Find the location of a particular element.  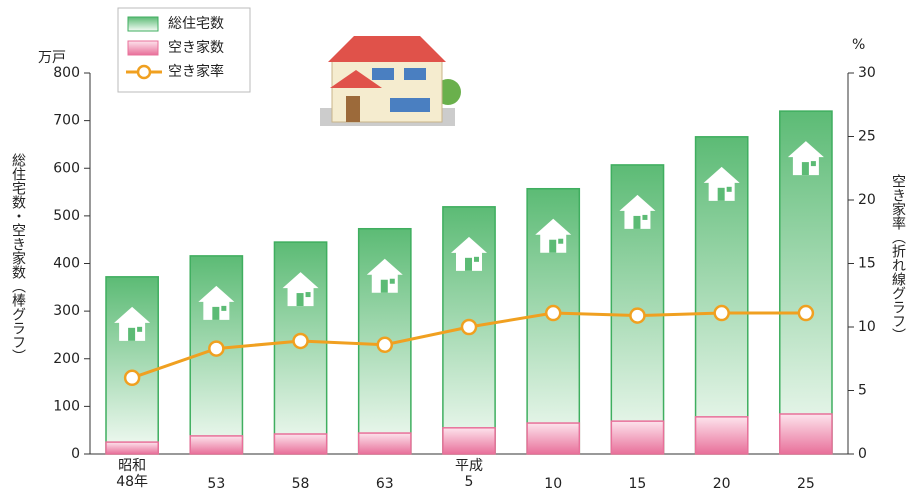

legend-label: 総住宅数 is located at coordinates (196, 24).